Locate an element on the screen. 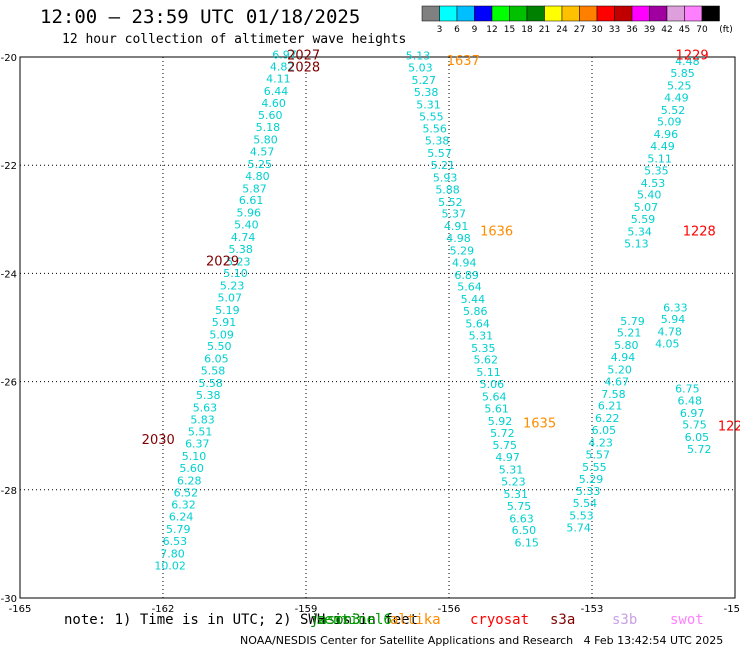 The width and height of the screenshot is (740, 650). swh-data-label: 4.60 is located at coordinates (273, 103).